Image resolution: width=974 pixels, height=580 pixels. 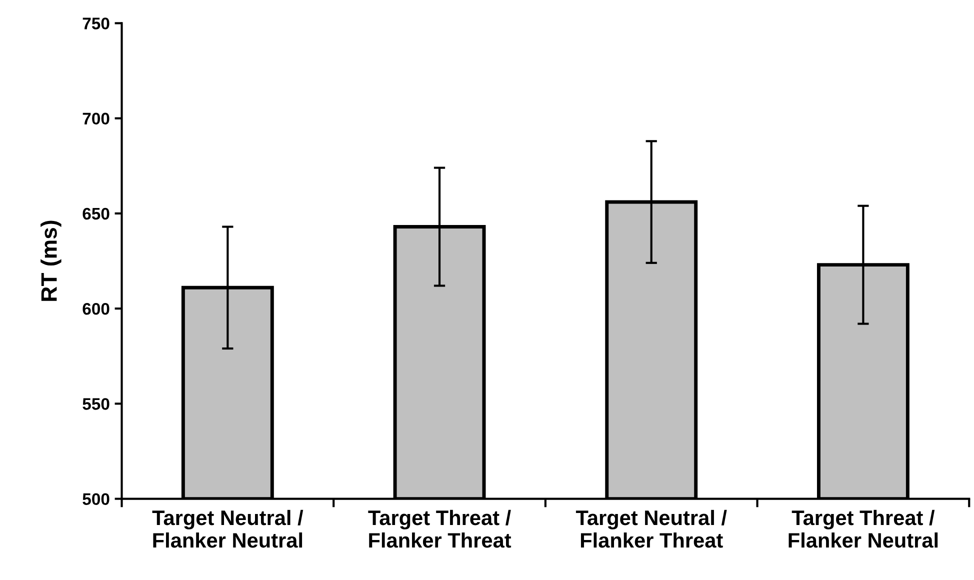 I want to click on y-tick-label: 650, so click(x=96, y=214).